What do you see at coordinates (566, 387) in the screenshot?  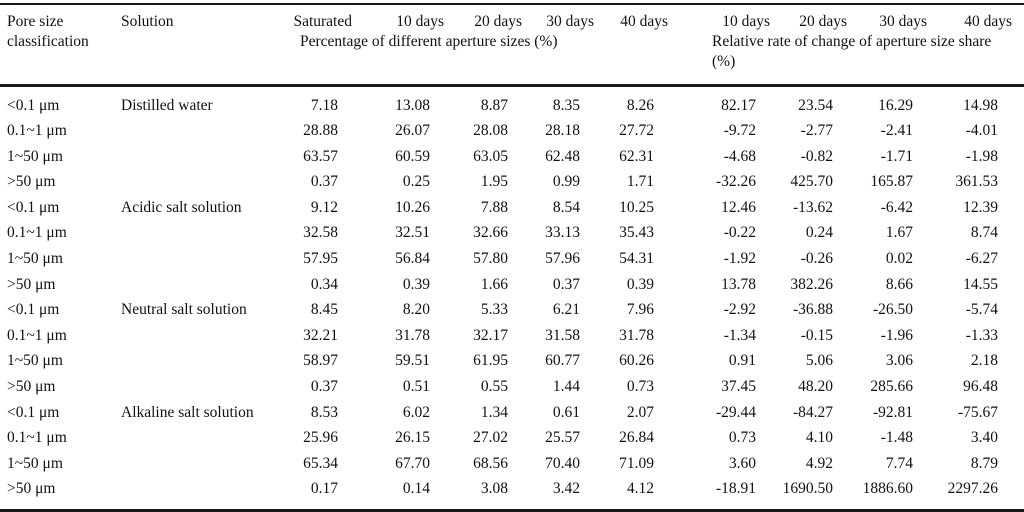 I see `value-cell: 1.44` at bounding box center [566, 387].